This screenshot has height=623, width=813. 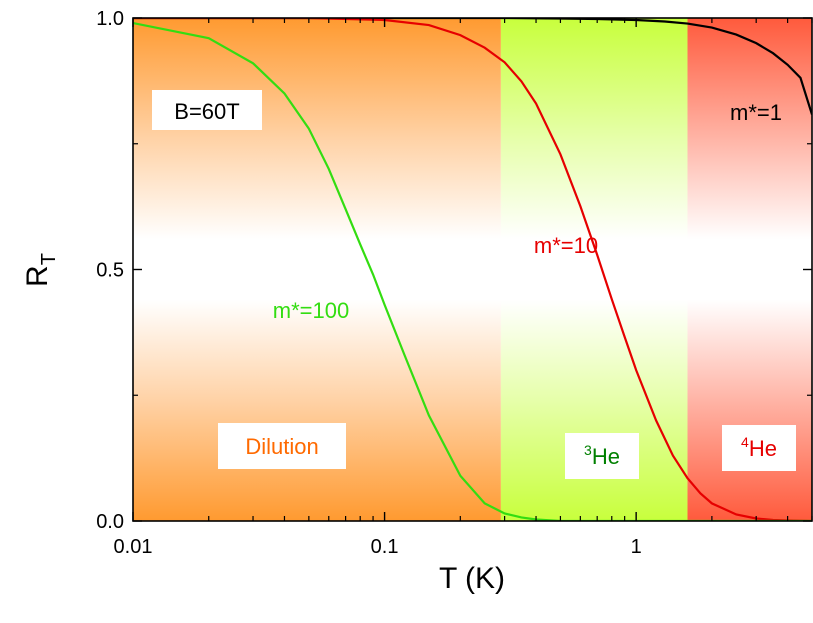 I want to click on y-axis-title: RT, so click(x=40, y=270).